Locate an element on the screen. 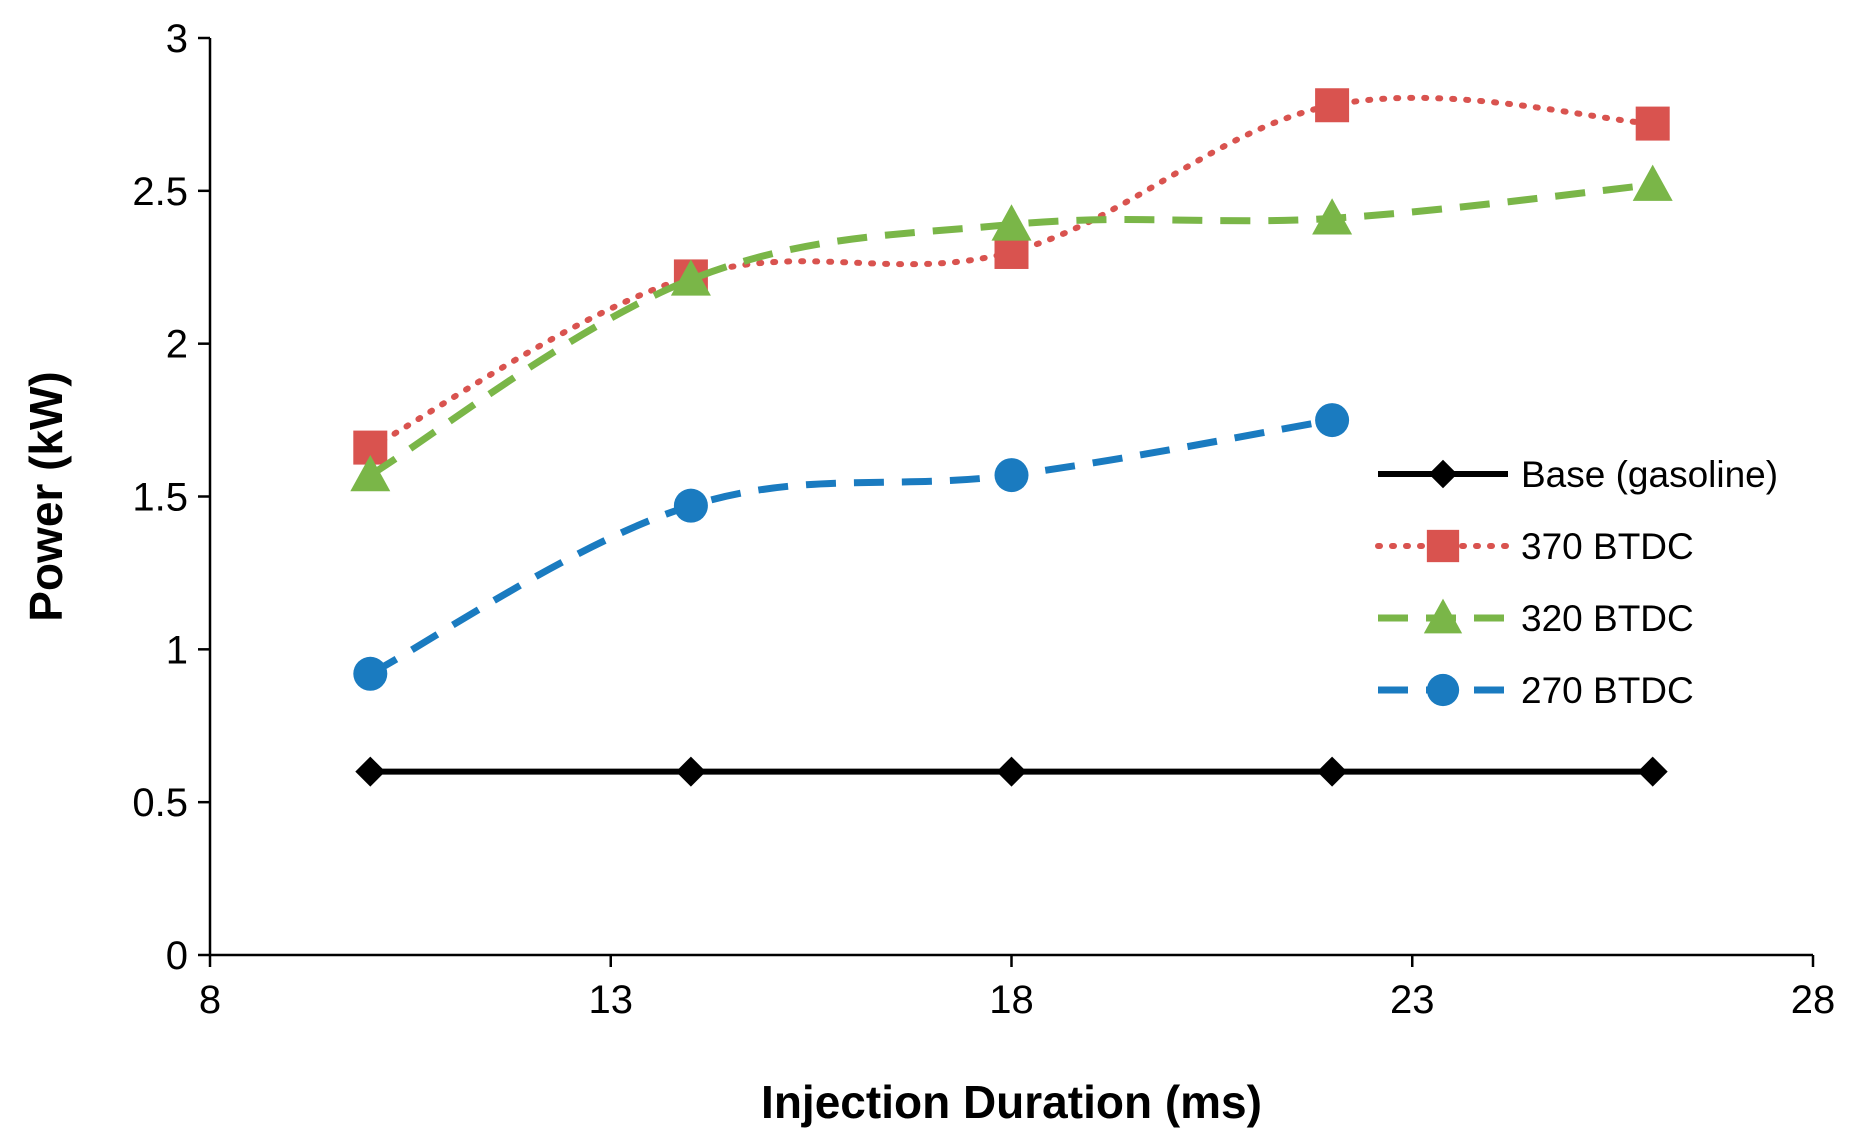  legend-item-270-btdc: 270 BTDC is located at coordinates (1536, 690).